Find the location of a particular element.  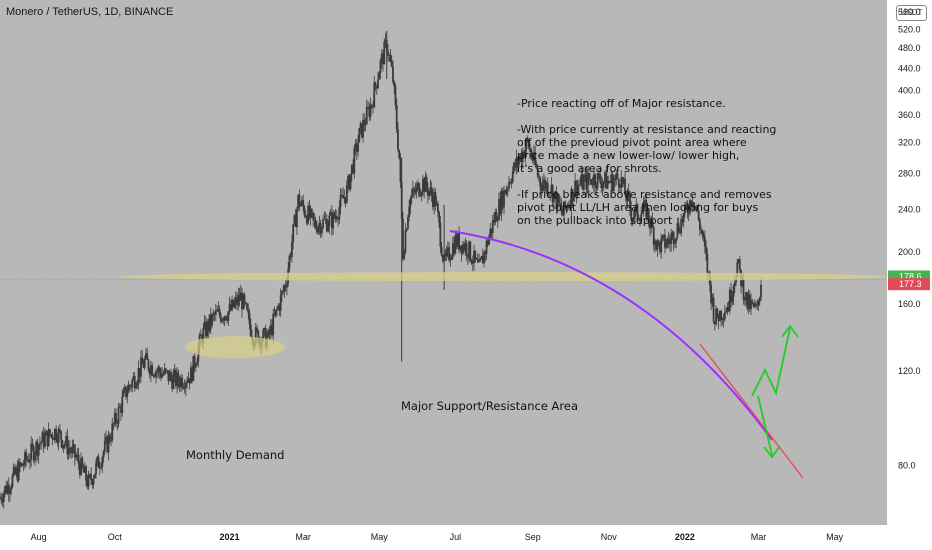

last-price-badge is located at coordinates (909, 284).